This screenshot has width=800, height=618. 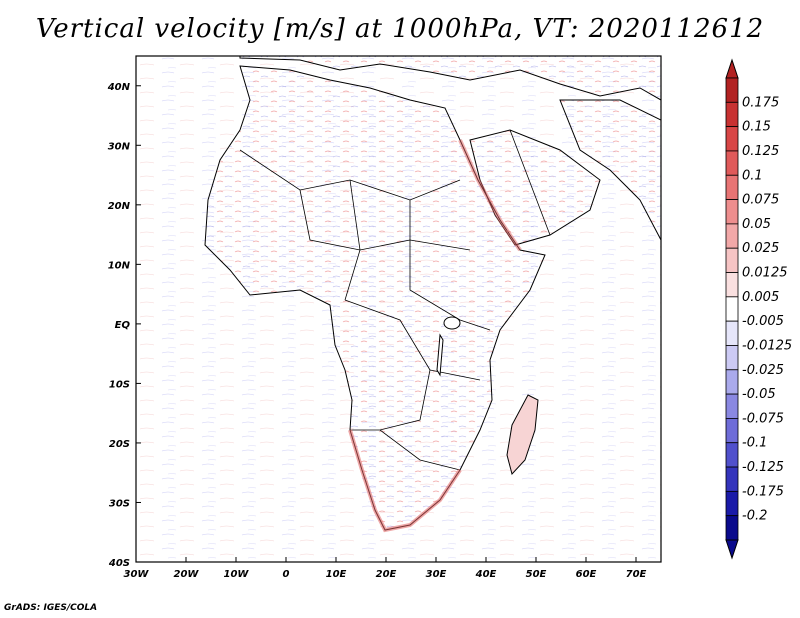 What do you see at coordinates (119, 146) in the screenshot?
I see `lat-tick-label: 30N` at bounding box center [119, 146].